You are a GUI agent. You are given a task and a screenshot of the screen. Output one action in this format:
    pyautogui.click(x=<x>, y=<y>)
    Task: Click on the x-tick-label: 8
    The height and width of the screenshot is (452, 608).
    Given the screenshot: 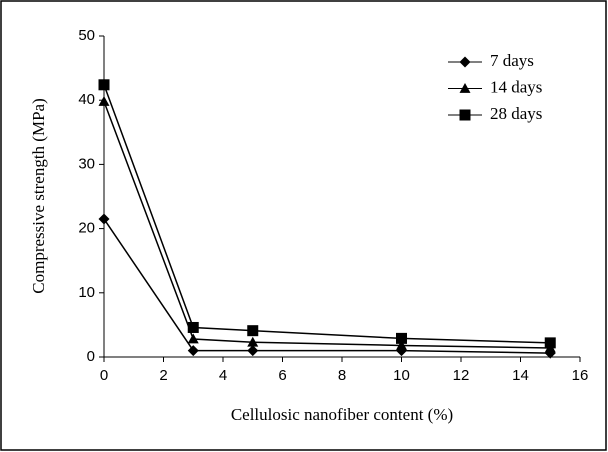 What is the action you would take?
    pyautogui.click(x=342, y=375)
    